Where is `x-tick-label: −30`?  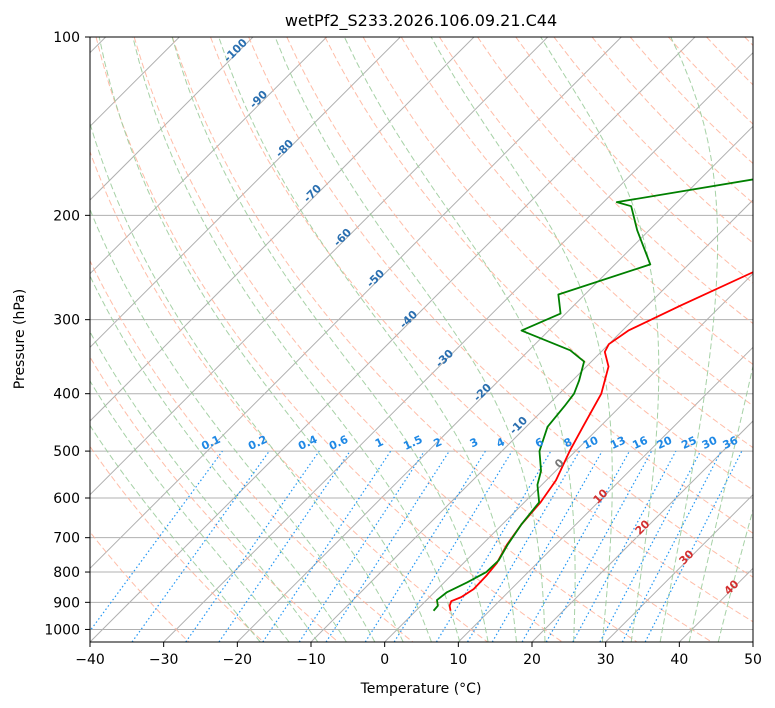
x-tick-label: −30 is located at coordinates (164, 660).